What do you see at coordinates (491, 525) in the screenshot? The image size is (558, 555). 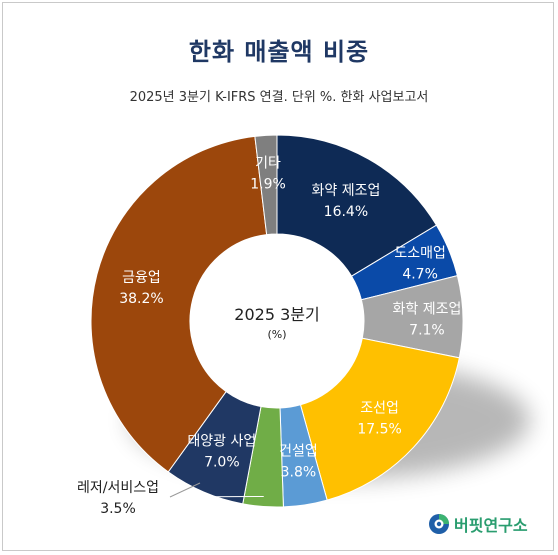 I see `brand-name: 버핏연구소` at bounding box center [491, 525].